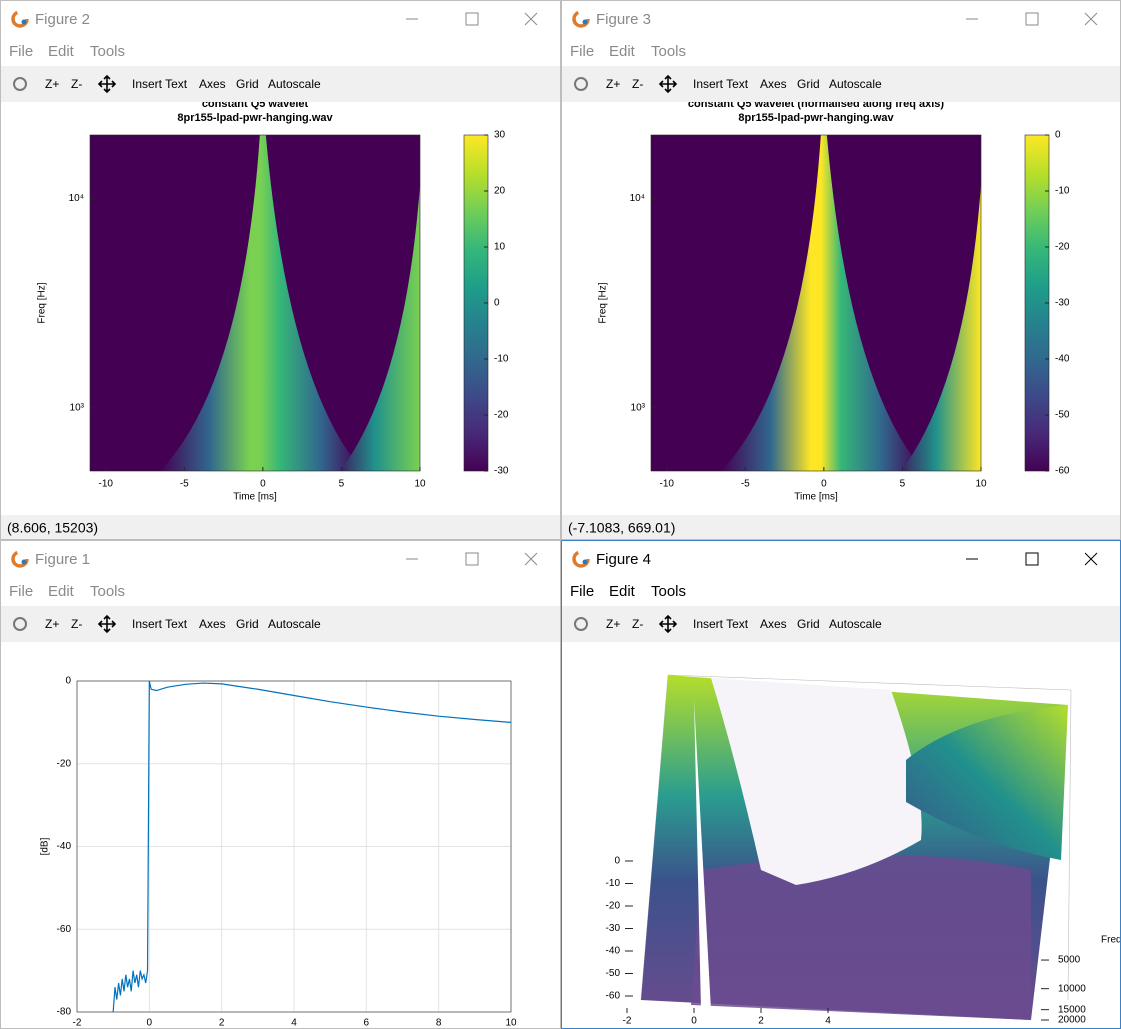 The image size is (1121, 1029). I want to click on x-tick-label: 8, so click(439, 1023).